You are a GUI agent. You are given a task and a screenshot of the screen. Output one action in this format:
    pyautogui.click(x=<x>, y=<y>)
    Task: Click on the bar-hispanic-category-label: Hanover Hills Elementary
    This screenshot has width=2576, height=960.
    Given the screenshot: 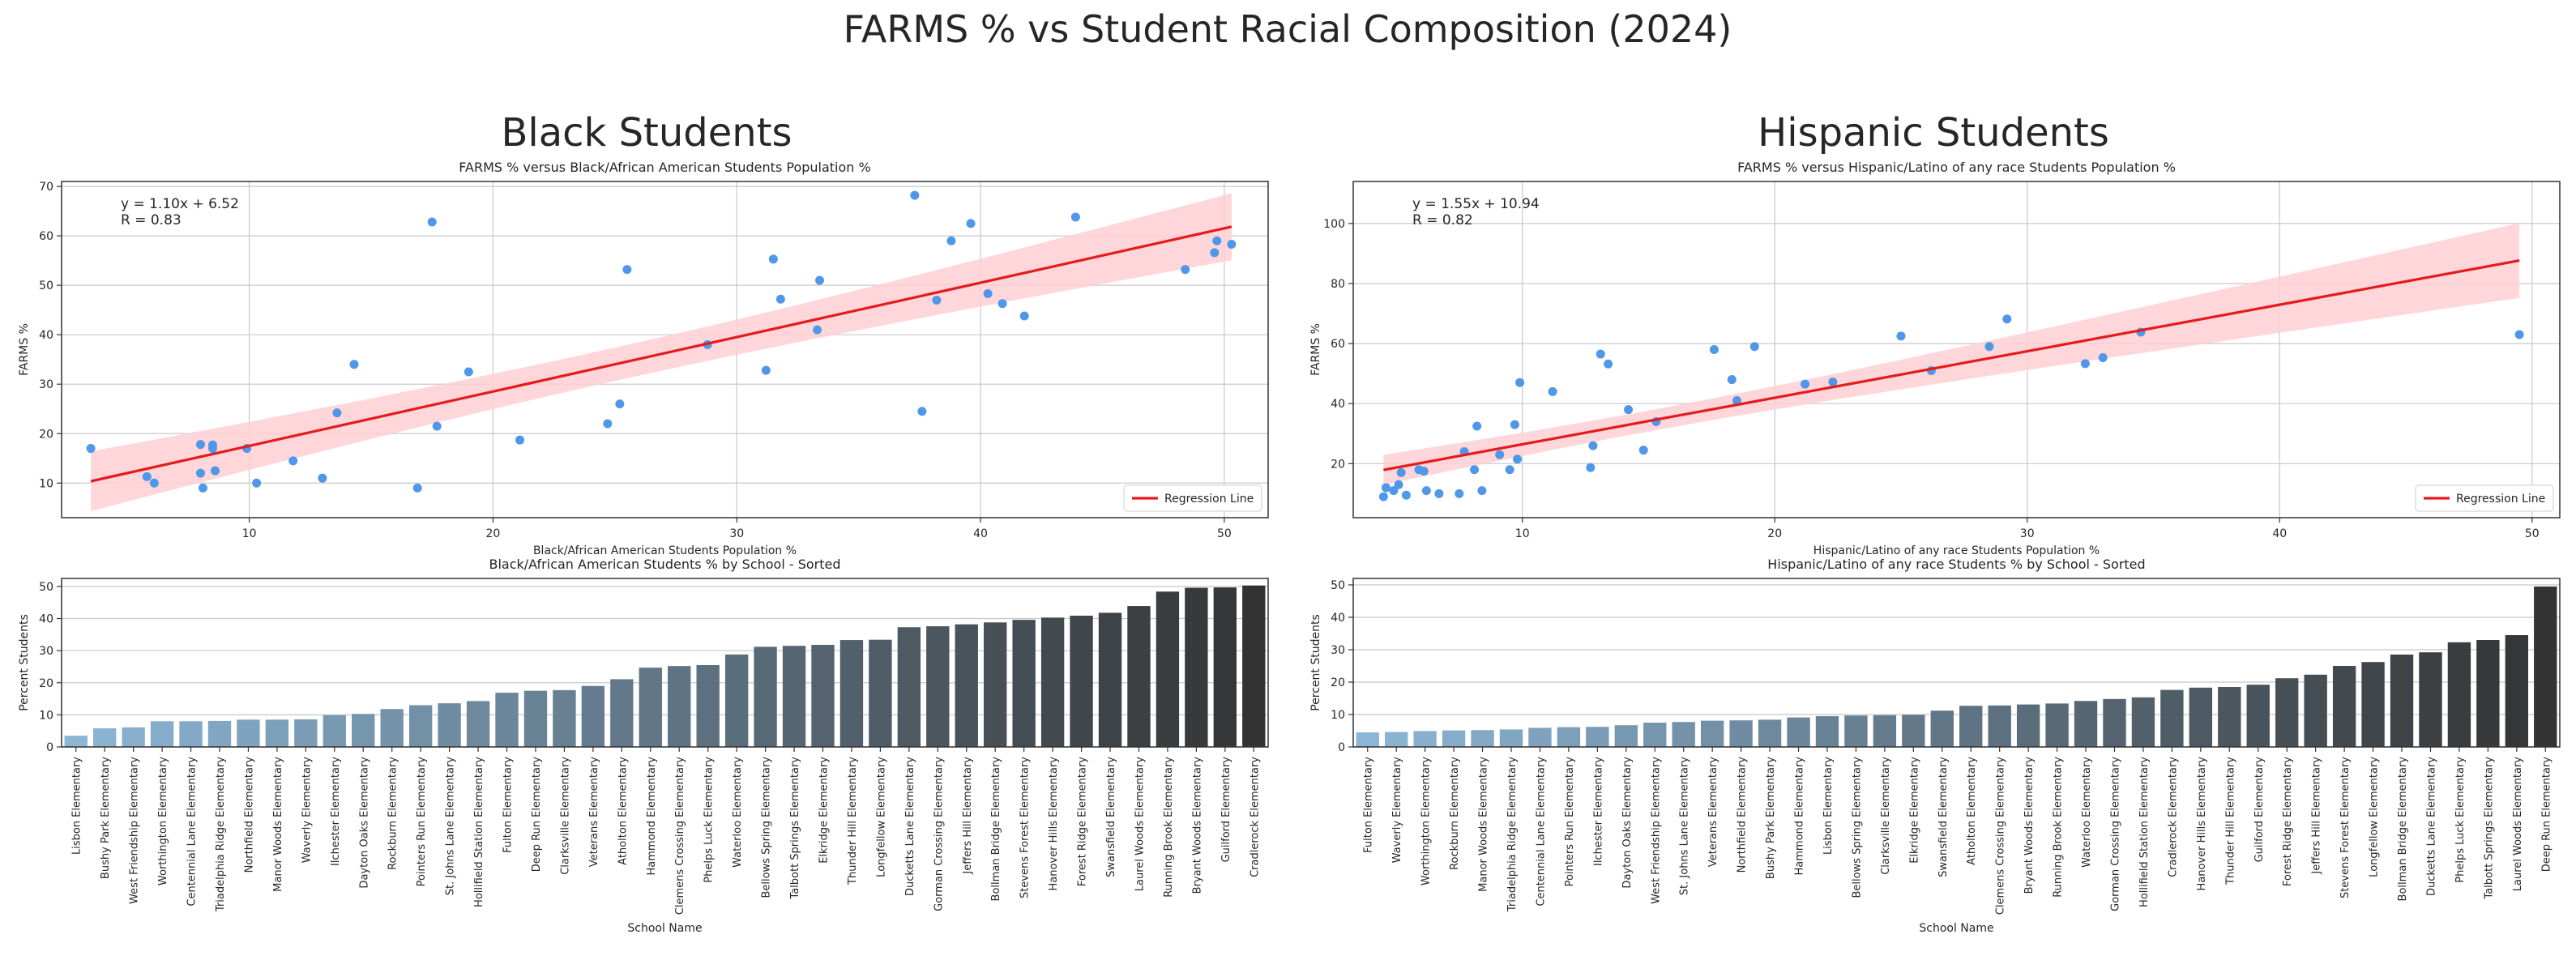 What is the action you would take?
    pyautogui.click(x=2202, y=824)
    